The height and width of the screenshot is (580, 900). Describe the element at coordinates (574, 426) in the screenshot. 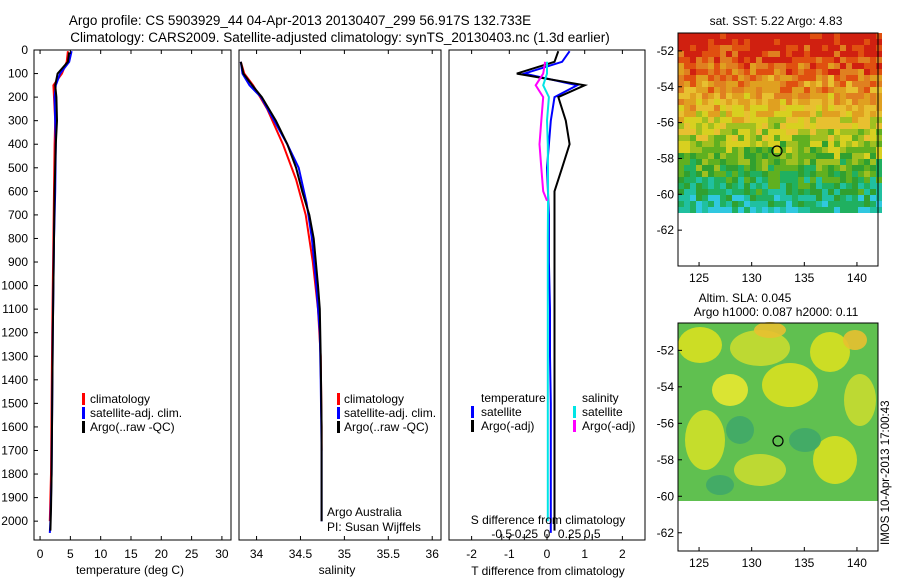

I see `legend-swatch-salinity-argo` at that location.